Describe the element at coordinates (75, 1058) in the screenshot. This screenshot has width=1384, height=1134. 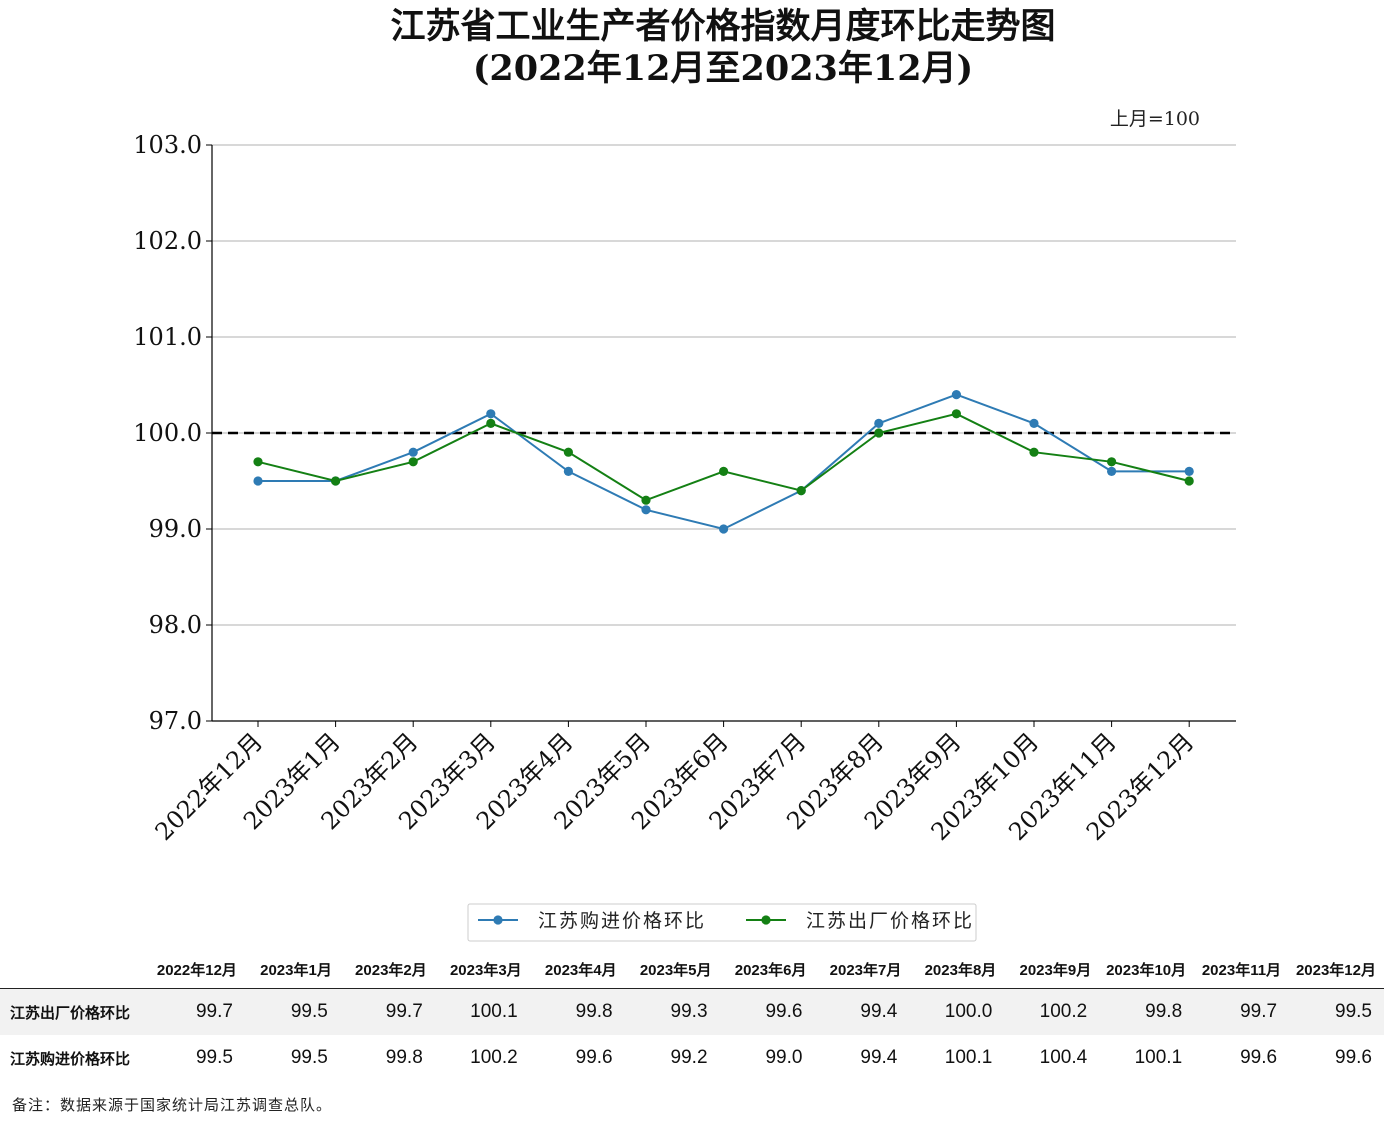
I see `table-row-label: 江苏购进价格环比` at that location.